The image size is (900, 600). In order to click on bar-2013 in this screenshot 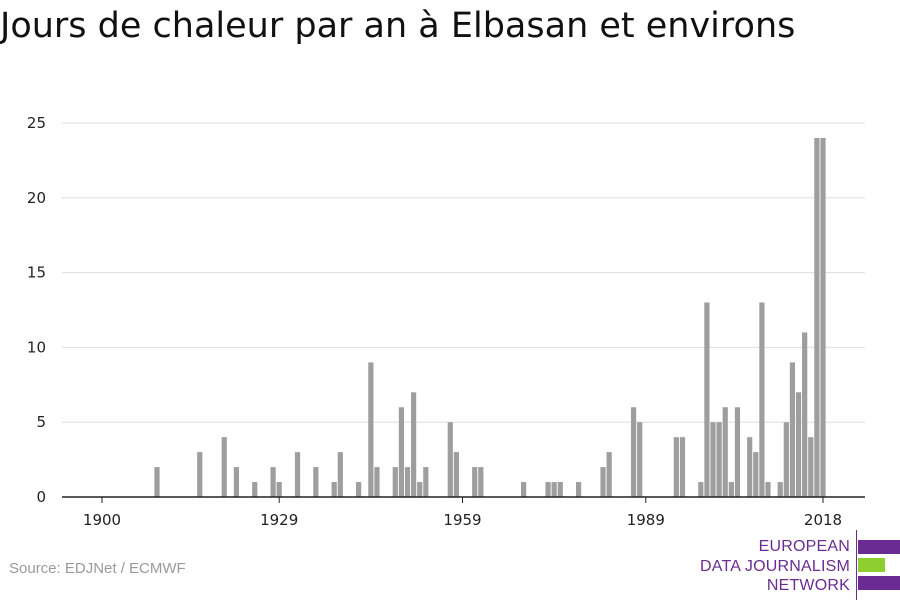, I will do `click(792, 429)`.